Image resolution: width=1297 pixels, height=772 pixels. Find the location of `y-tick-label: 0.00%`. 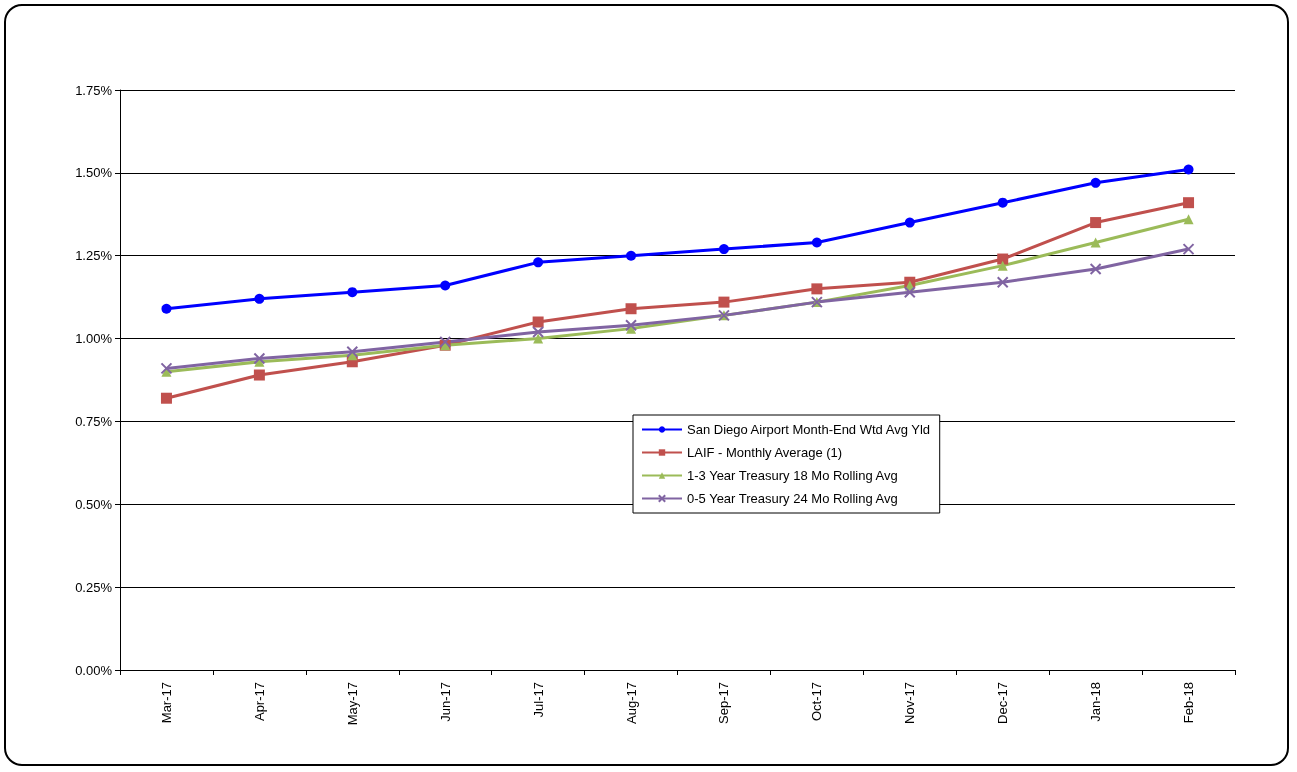

y-tick-label: 0.00% is located at coordinates (94, 670).